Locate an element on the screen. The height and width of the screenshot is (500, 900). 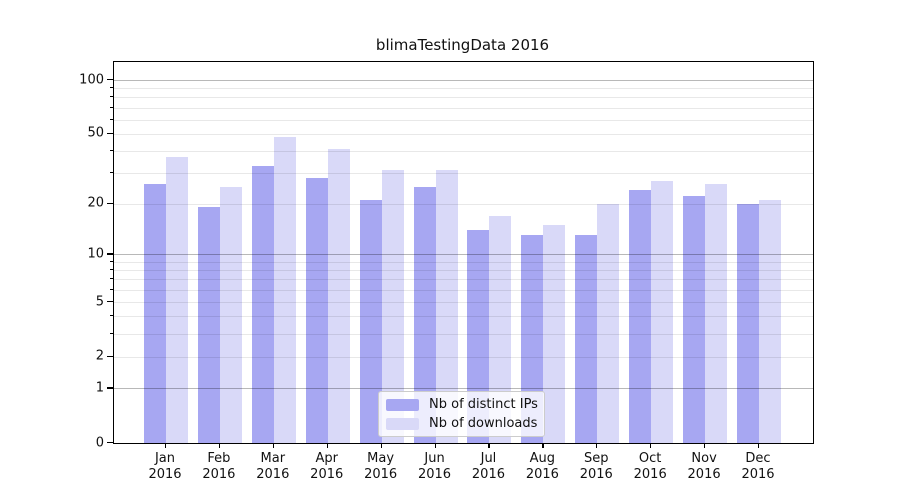
legend-swatch-distinct-ips is located at coordinates (402, 404).